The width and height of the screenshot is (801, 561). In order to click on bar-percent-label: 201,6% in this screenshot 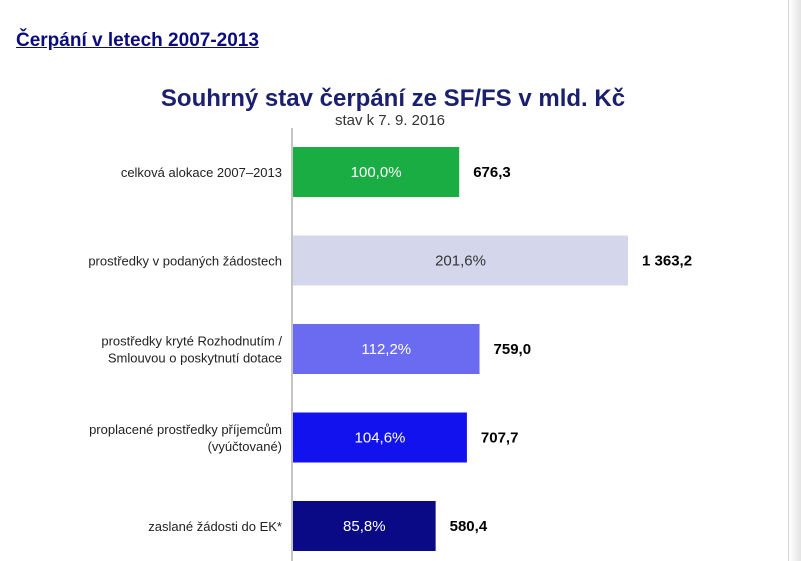, I will do `click(460, 261)`.